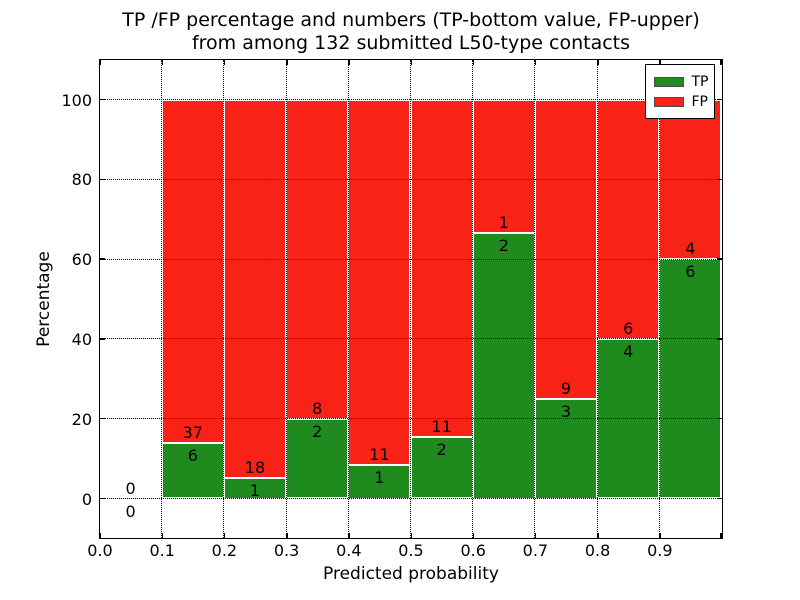  I want to click on fp-count-label: 0, so click(130, 488).